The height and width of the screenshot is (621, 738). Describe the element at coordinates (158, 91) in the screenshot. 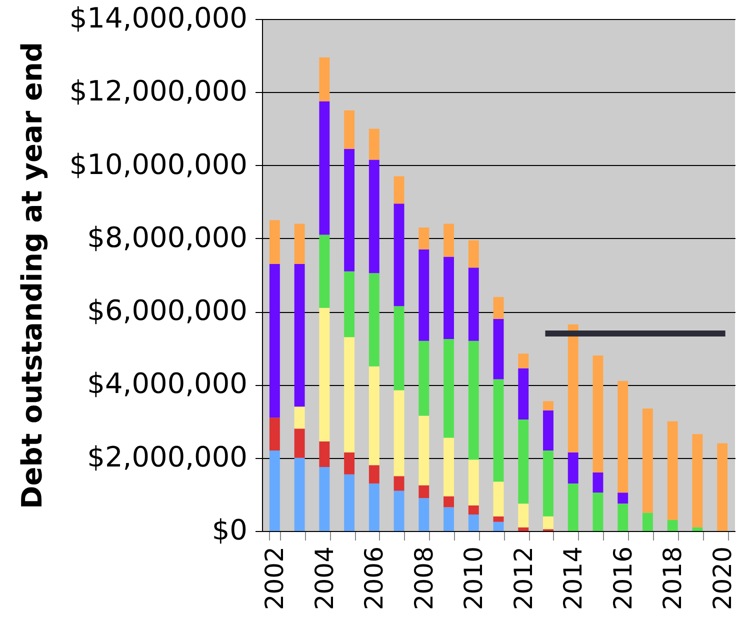

I see `y-tick-label: $12,000,000` at that location.